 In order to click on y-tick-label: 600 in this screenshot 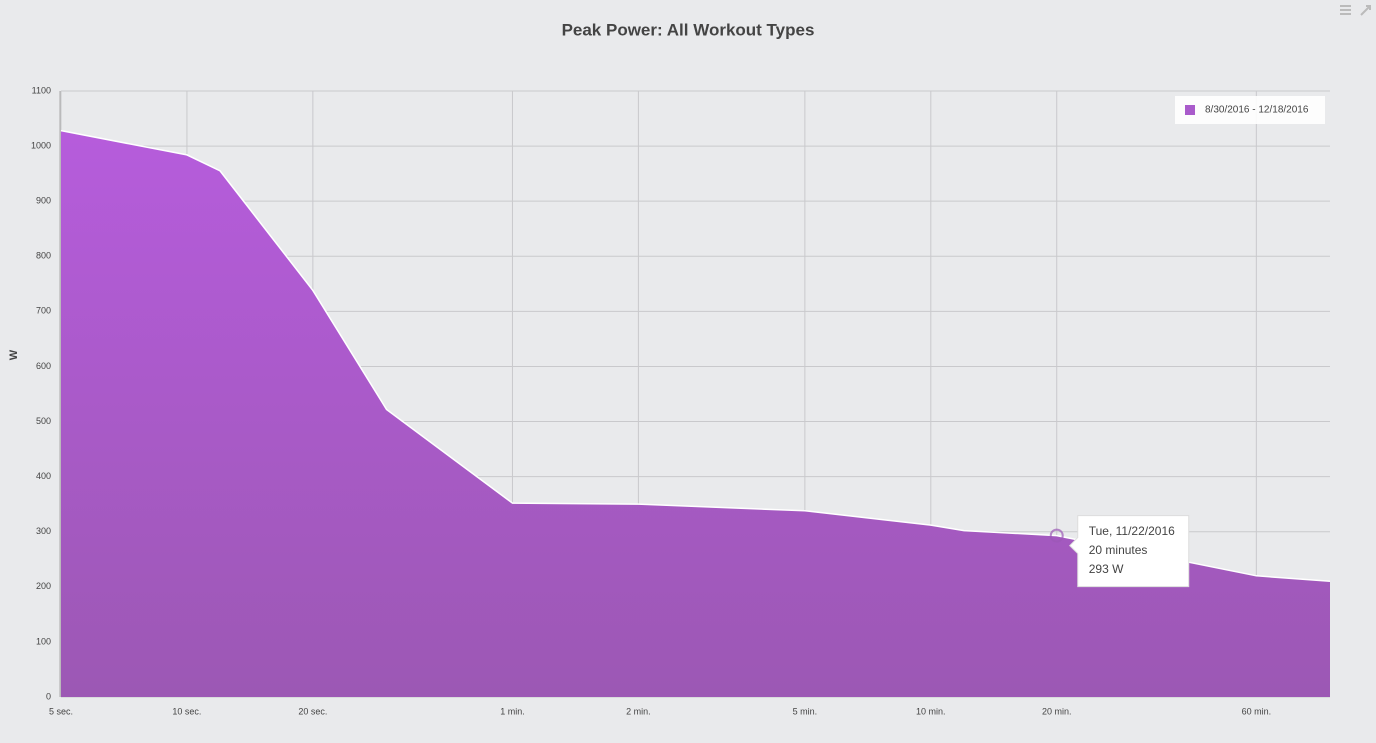, I will do `click(43, 366)`.